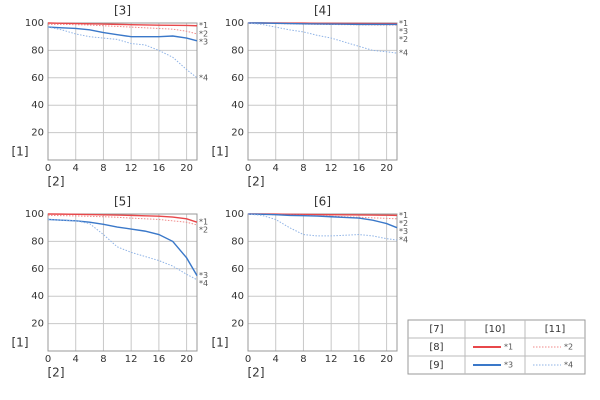 The height and width of the screenshot is (400, 600). Describe the element at coordinates (568, 365) in the screenshot. I see `legend-label: *4` at that location.